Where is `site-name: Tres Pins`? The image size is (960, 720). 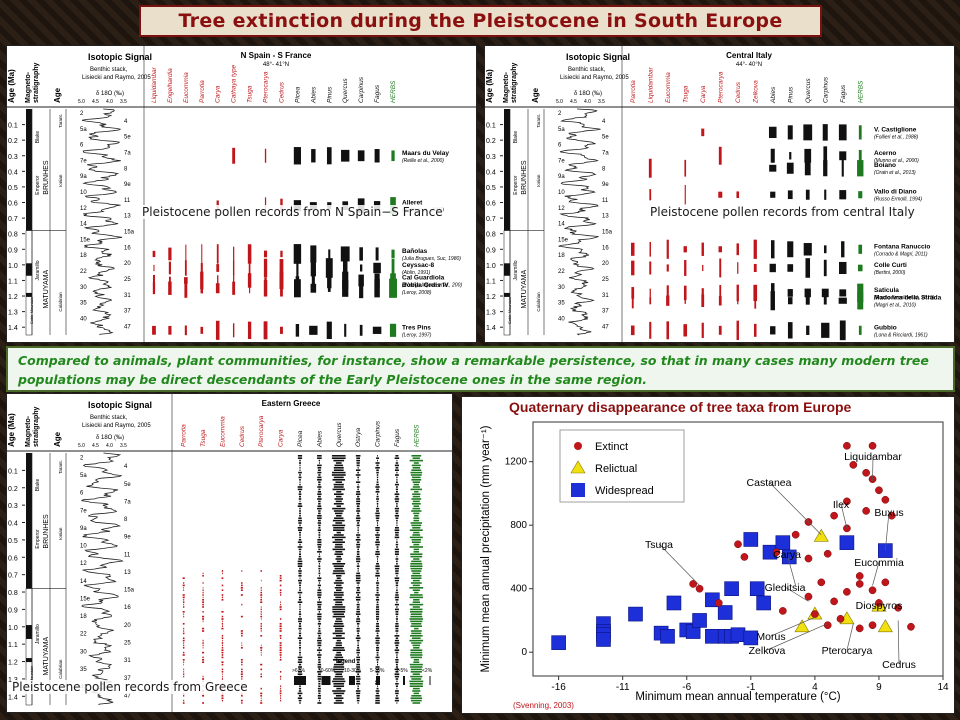
site-name: Tres Pins is located at coordinates (416, 327).